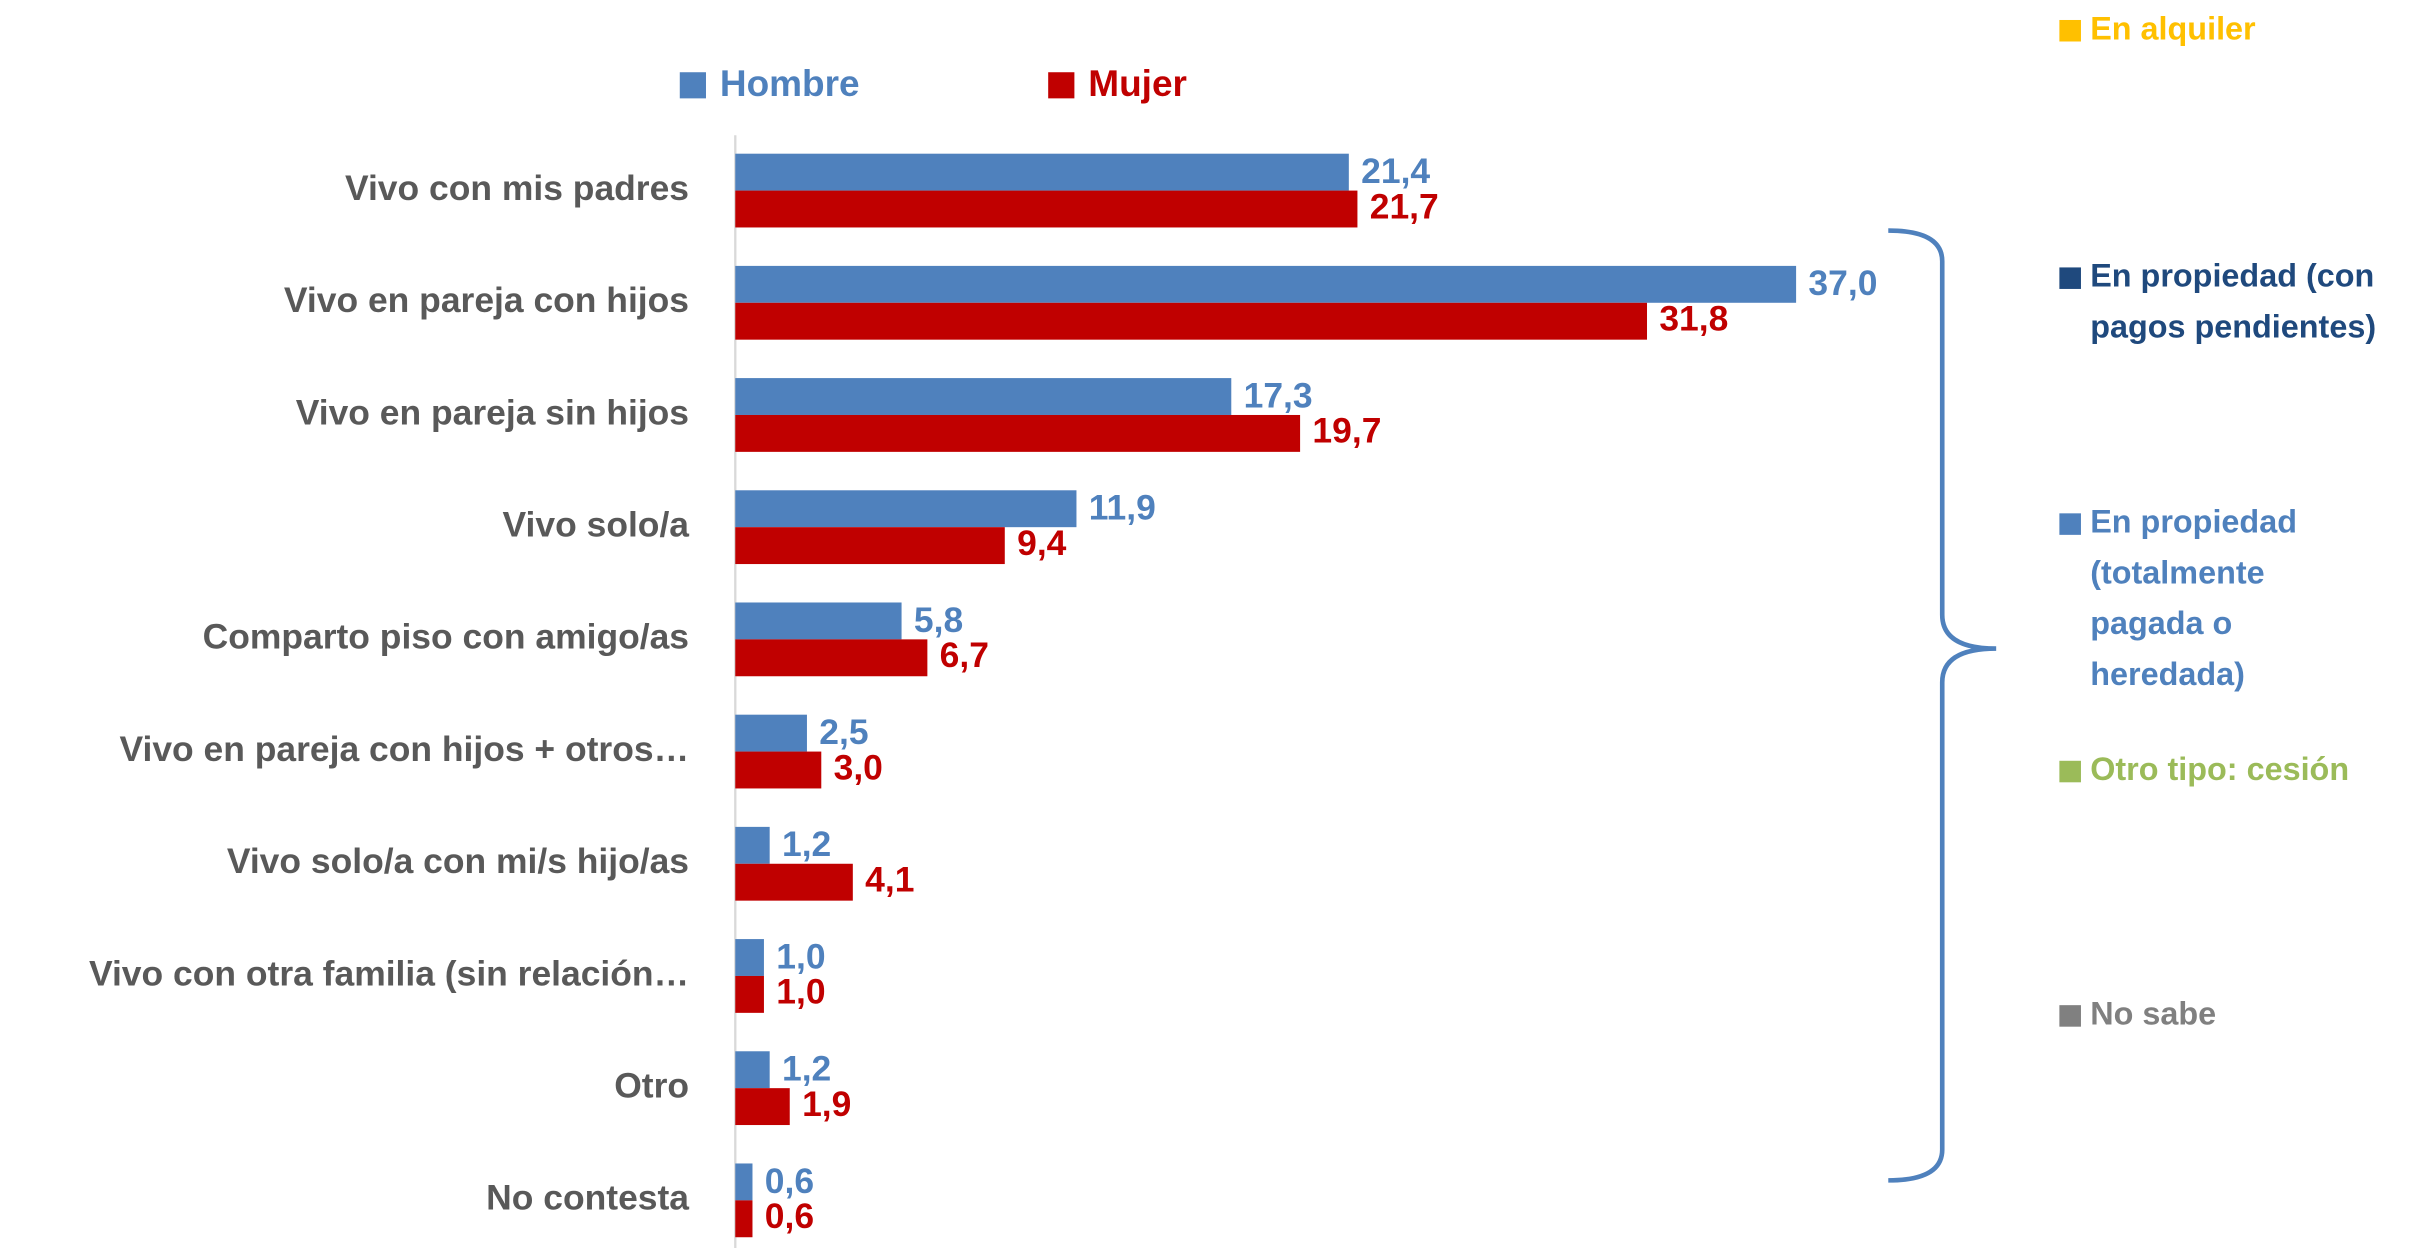 Image resolution: width=2417 pixels, height=1248 pixels. Describe the element at coordinates (1404, 206) in the screenshot. I see `value-label: 21,7` at that location.